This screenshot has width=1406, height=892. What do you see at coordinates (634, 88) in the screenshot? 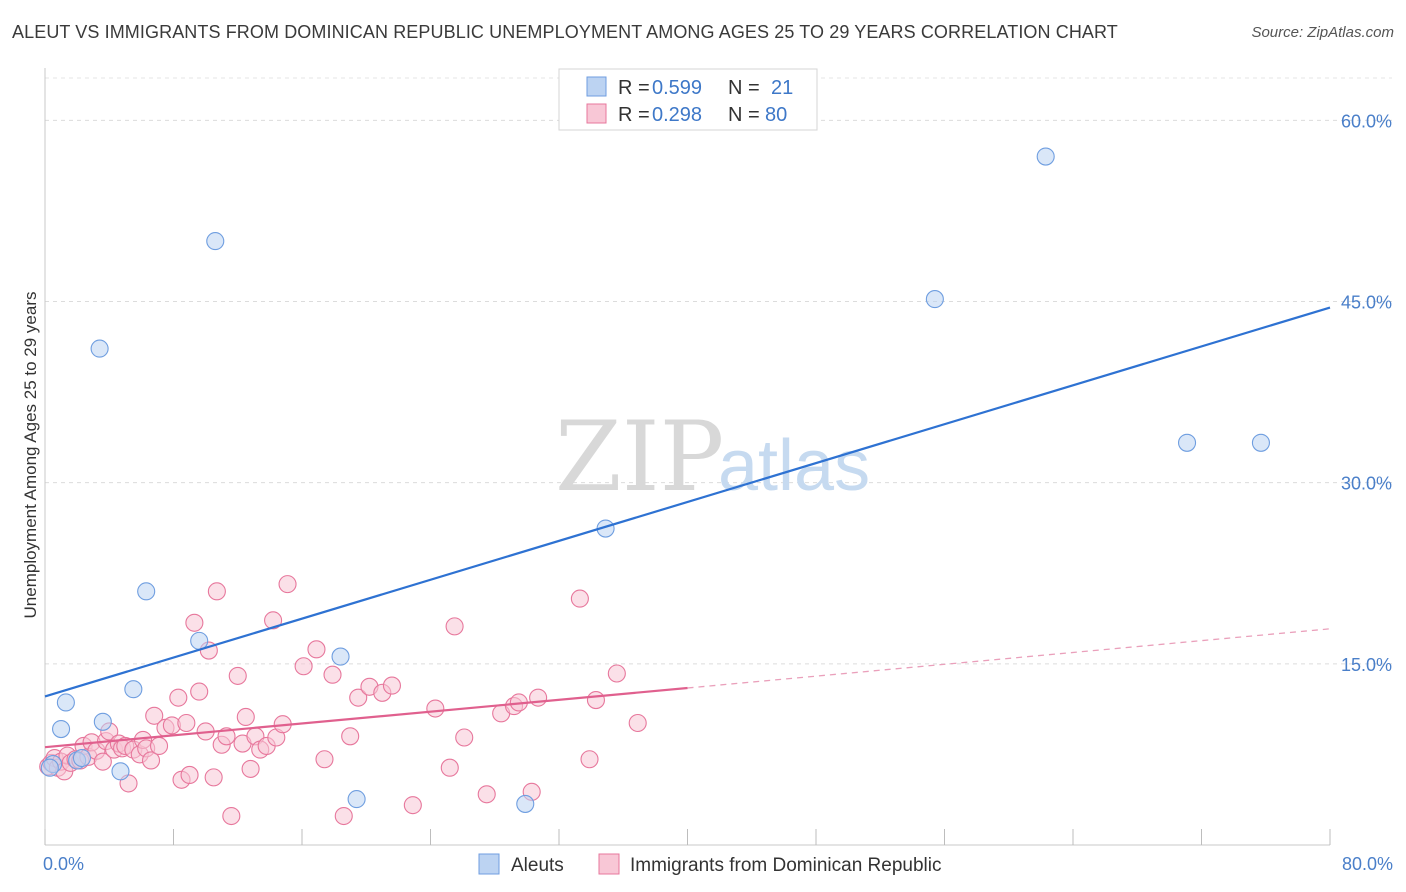
I see `legend-r-label-aleuts: R =` at bounding box center [634, 88].